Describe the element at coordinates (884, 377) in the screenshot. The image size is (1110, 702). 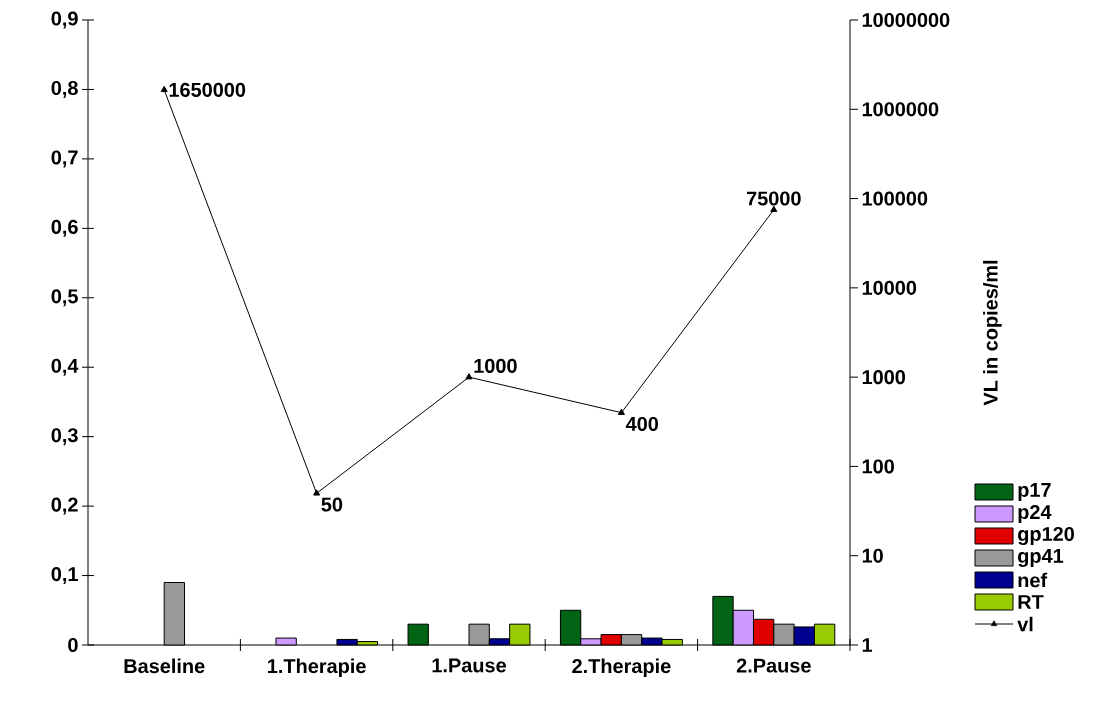
I see `y2-tick-label: 1000` at that location.